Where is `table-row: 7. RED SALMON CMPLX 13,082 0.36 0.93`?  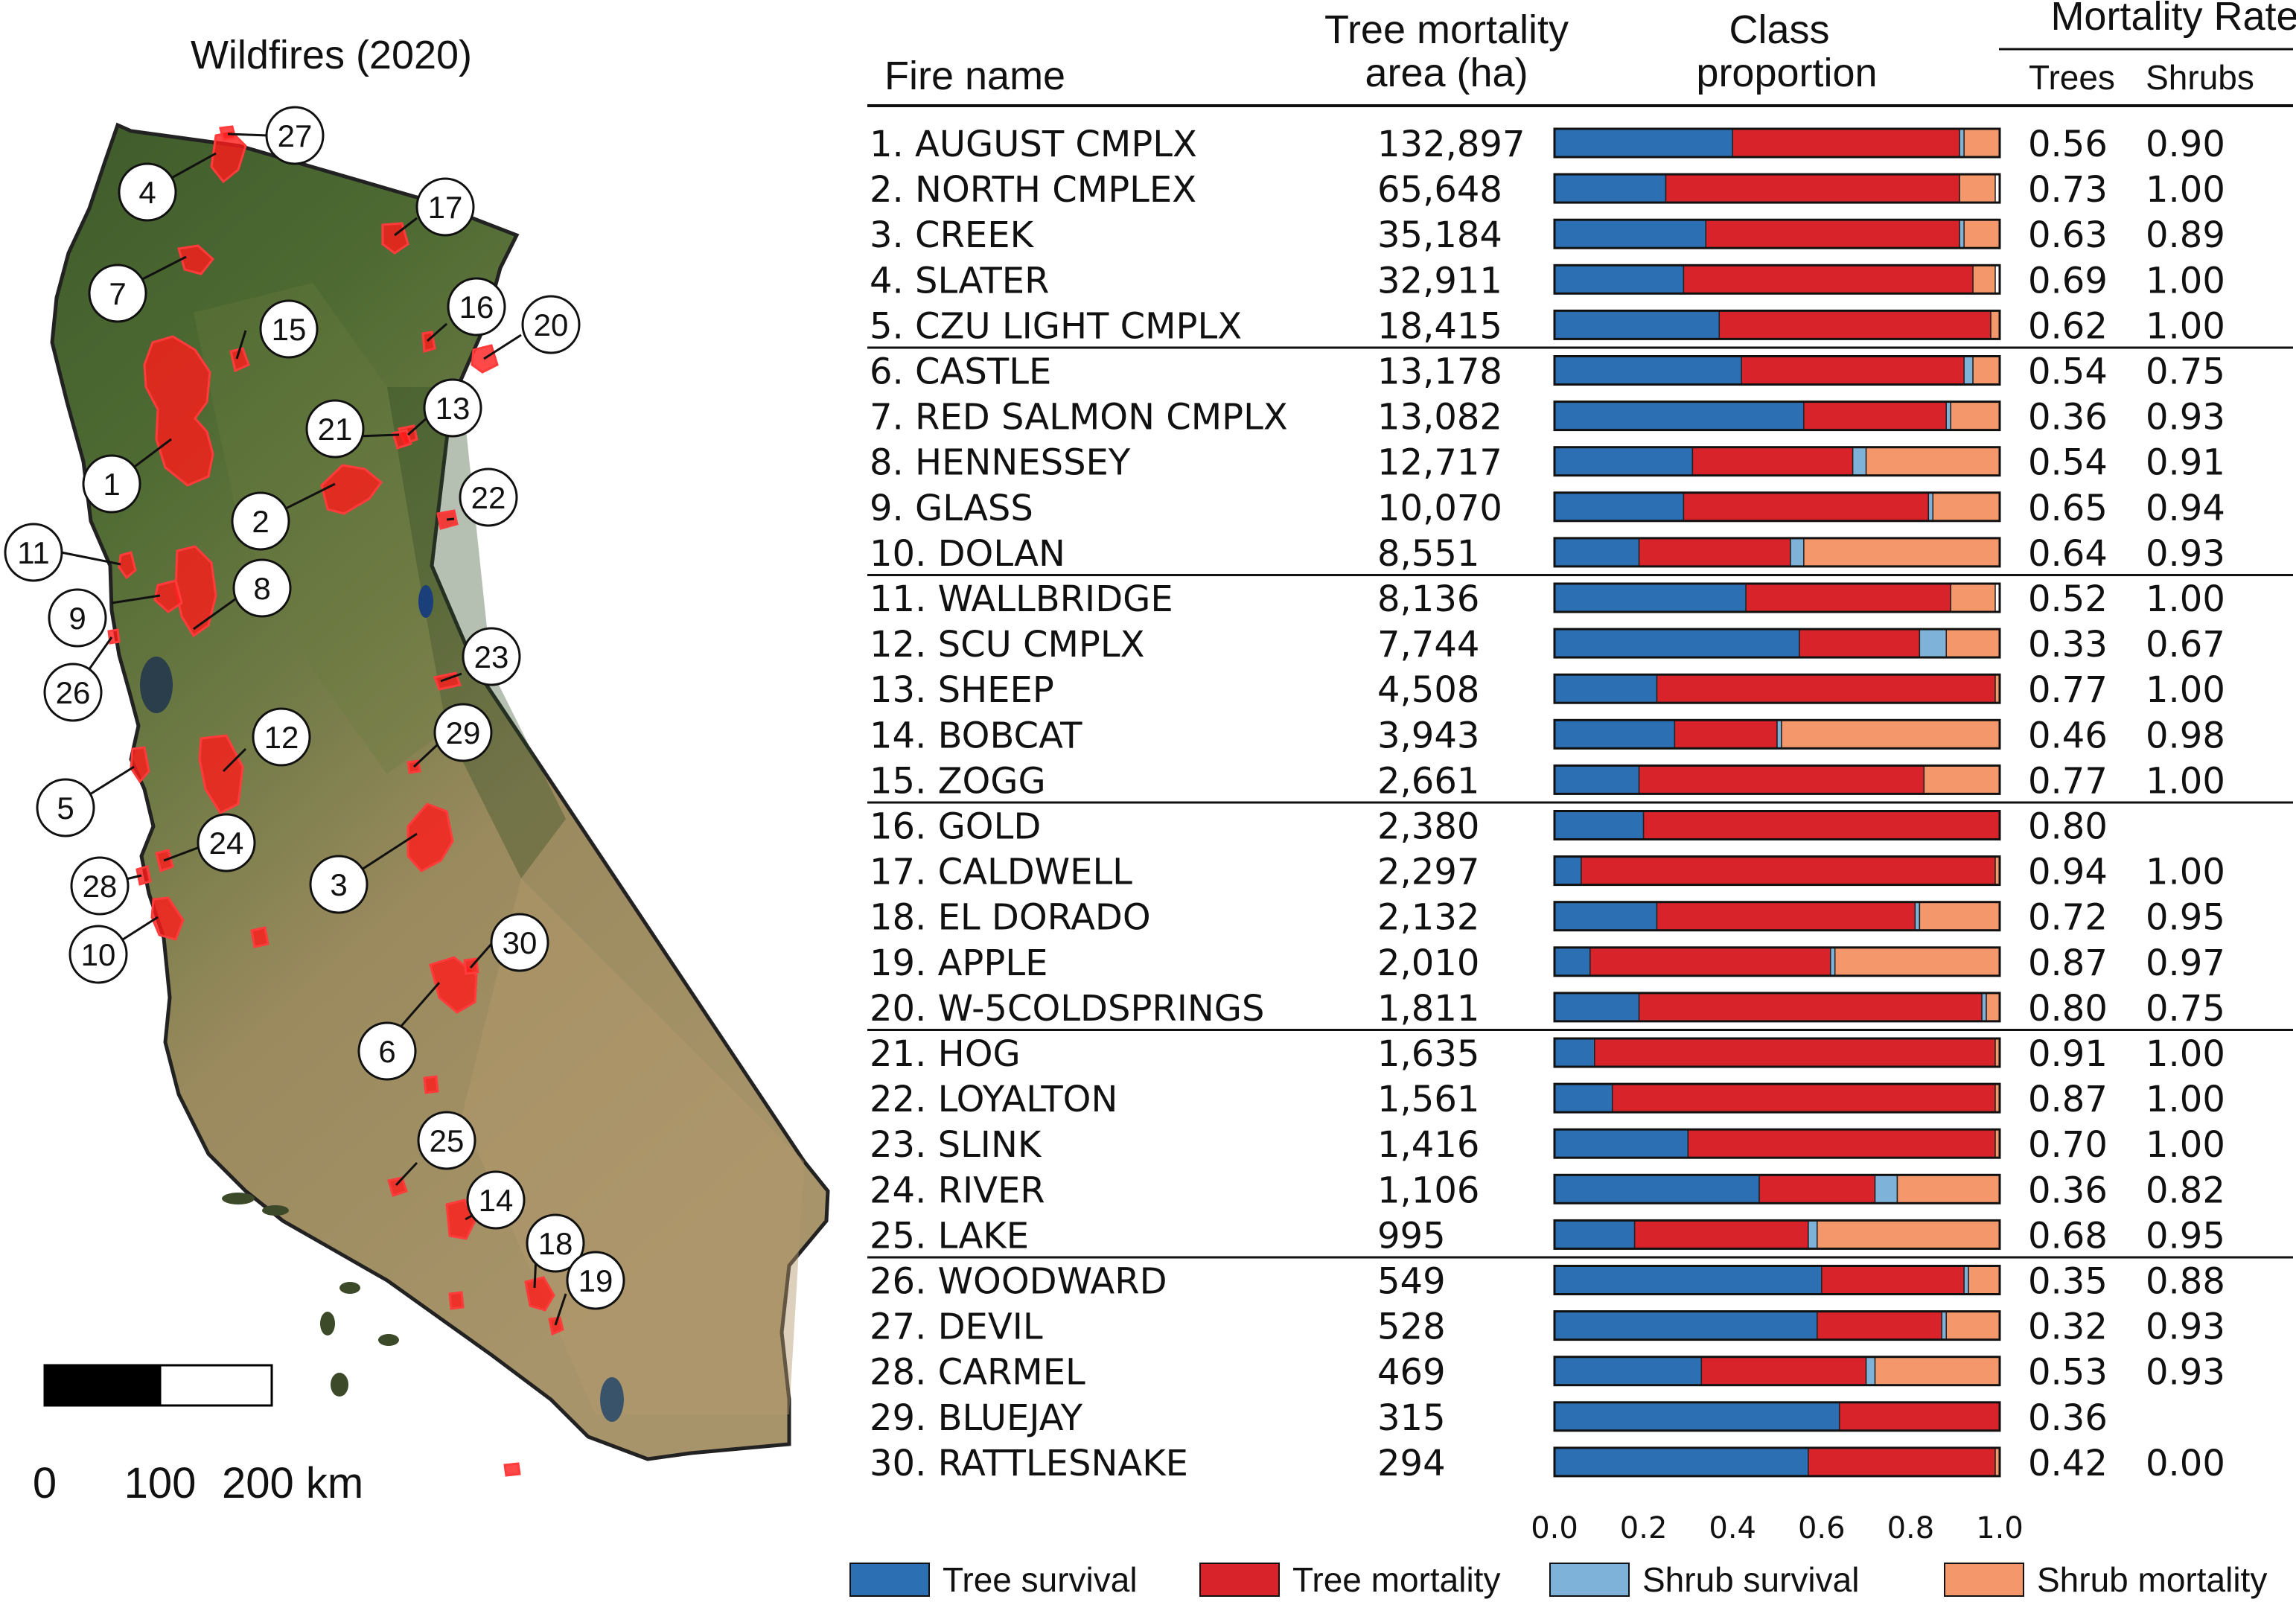
table-row: 7. RED SALMON CMPLX 13,082 0.36 0.93 is located at coordinates (1547, 418).